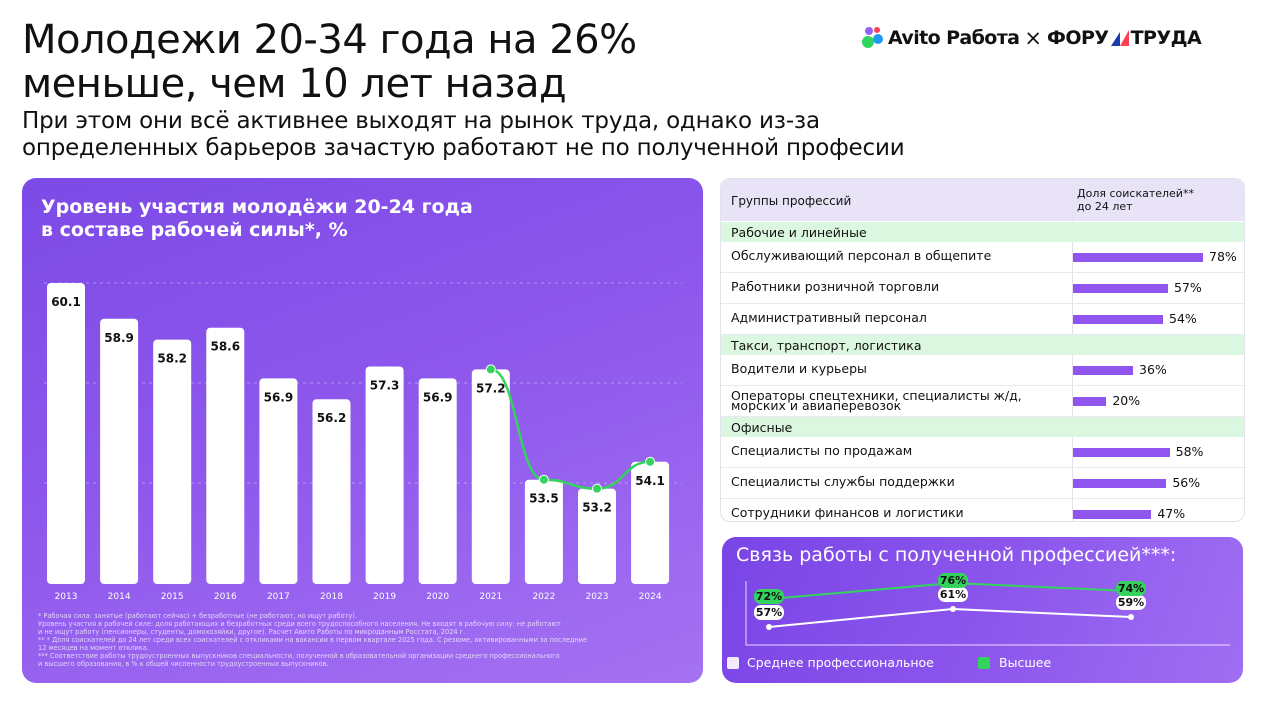 The image size is (1262, 709). Describe the element at coordinates (876, 395) in the screenshot. I see `table-row-label-line: Операторы спецтехники, специалисты ж/д,` at that location.